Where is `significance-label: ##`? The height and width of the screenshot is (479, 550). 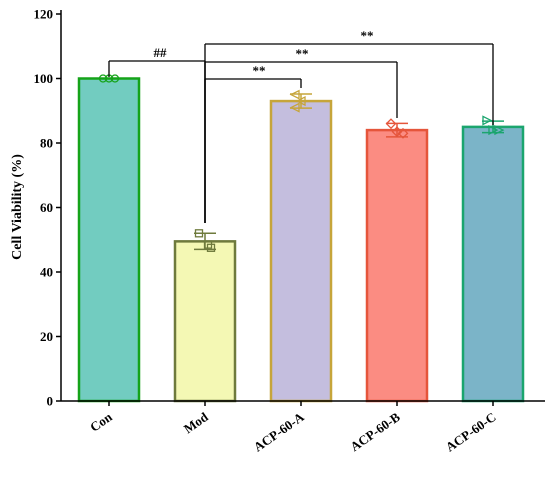 significance-label: ## is located at coordinates (161, 52).